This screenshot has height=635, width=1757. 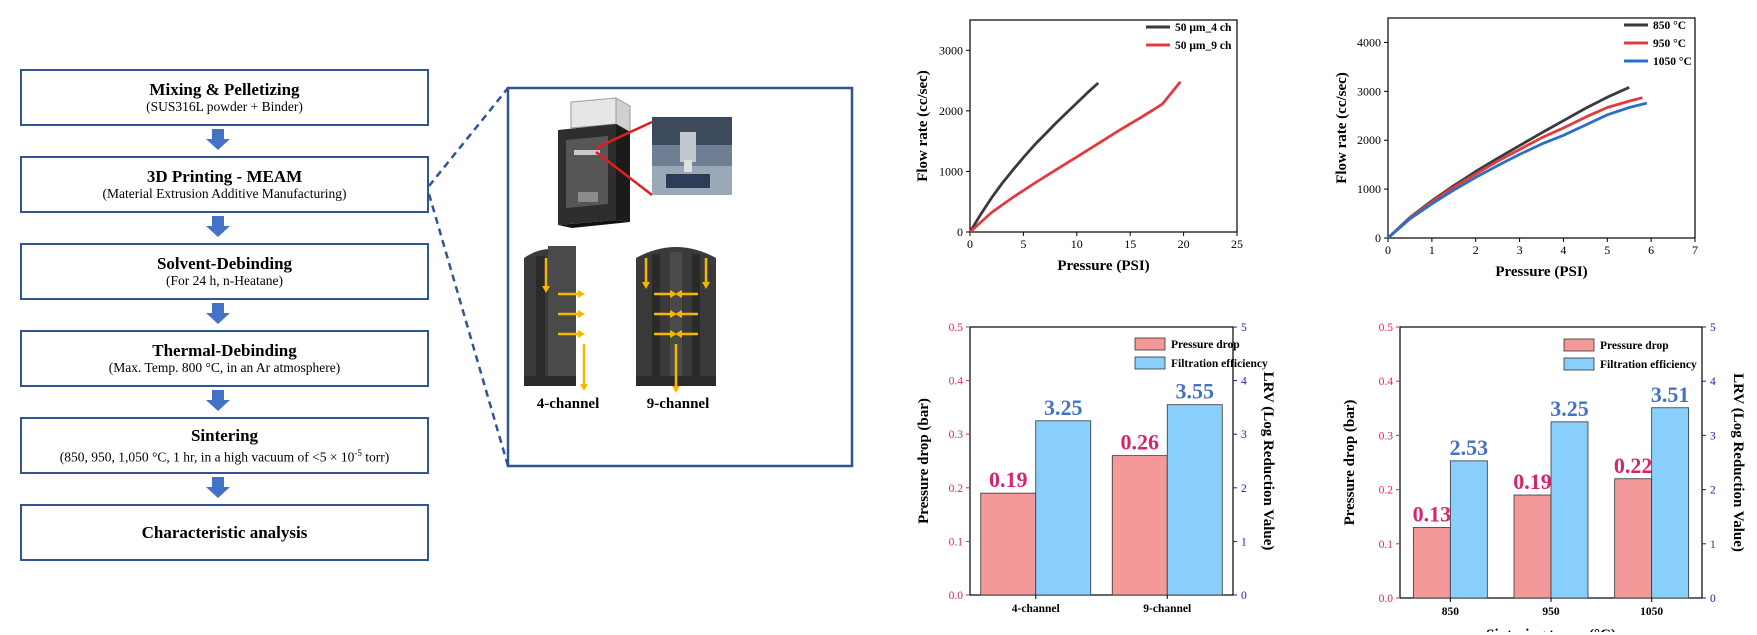 What do you see at coordinates (1386, 491) in the screenshot?
I see `left-y-tick-label: 0.2` at bounding box center [1386, 491].